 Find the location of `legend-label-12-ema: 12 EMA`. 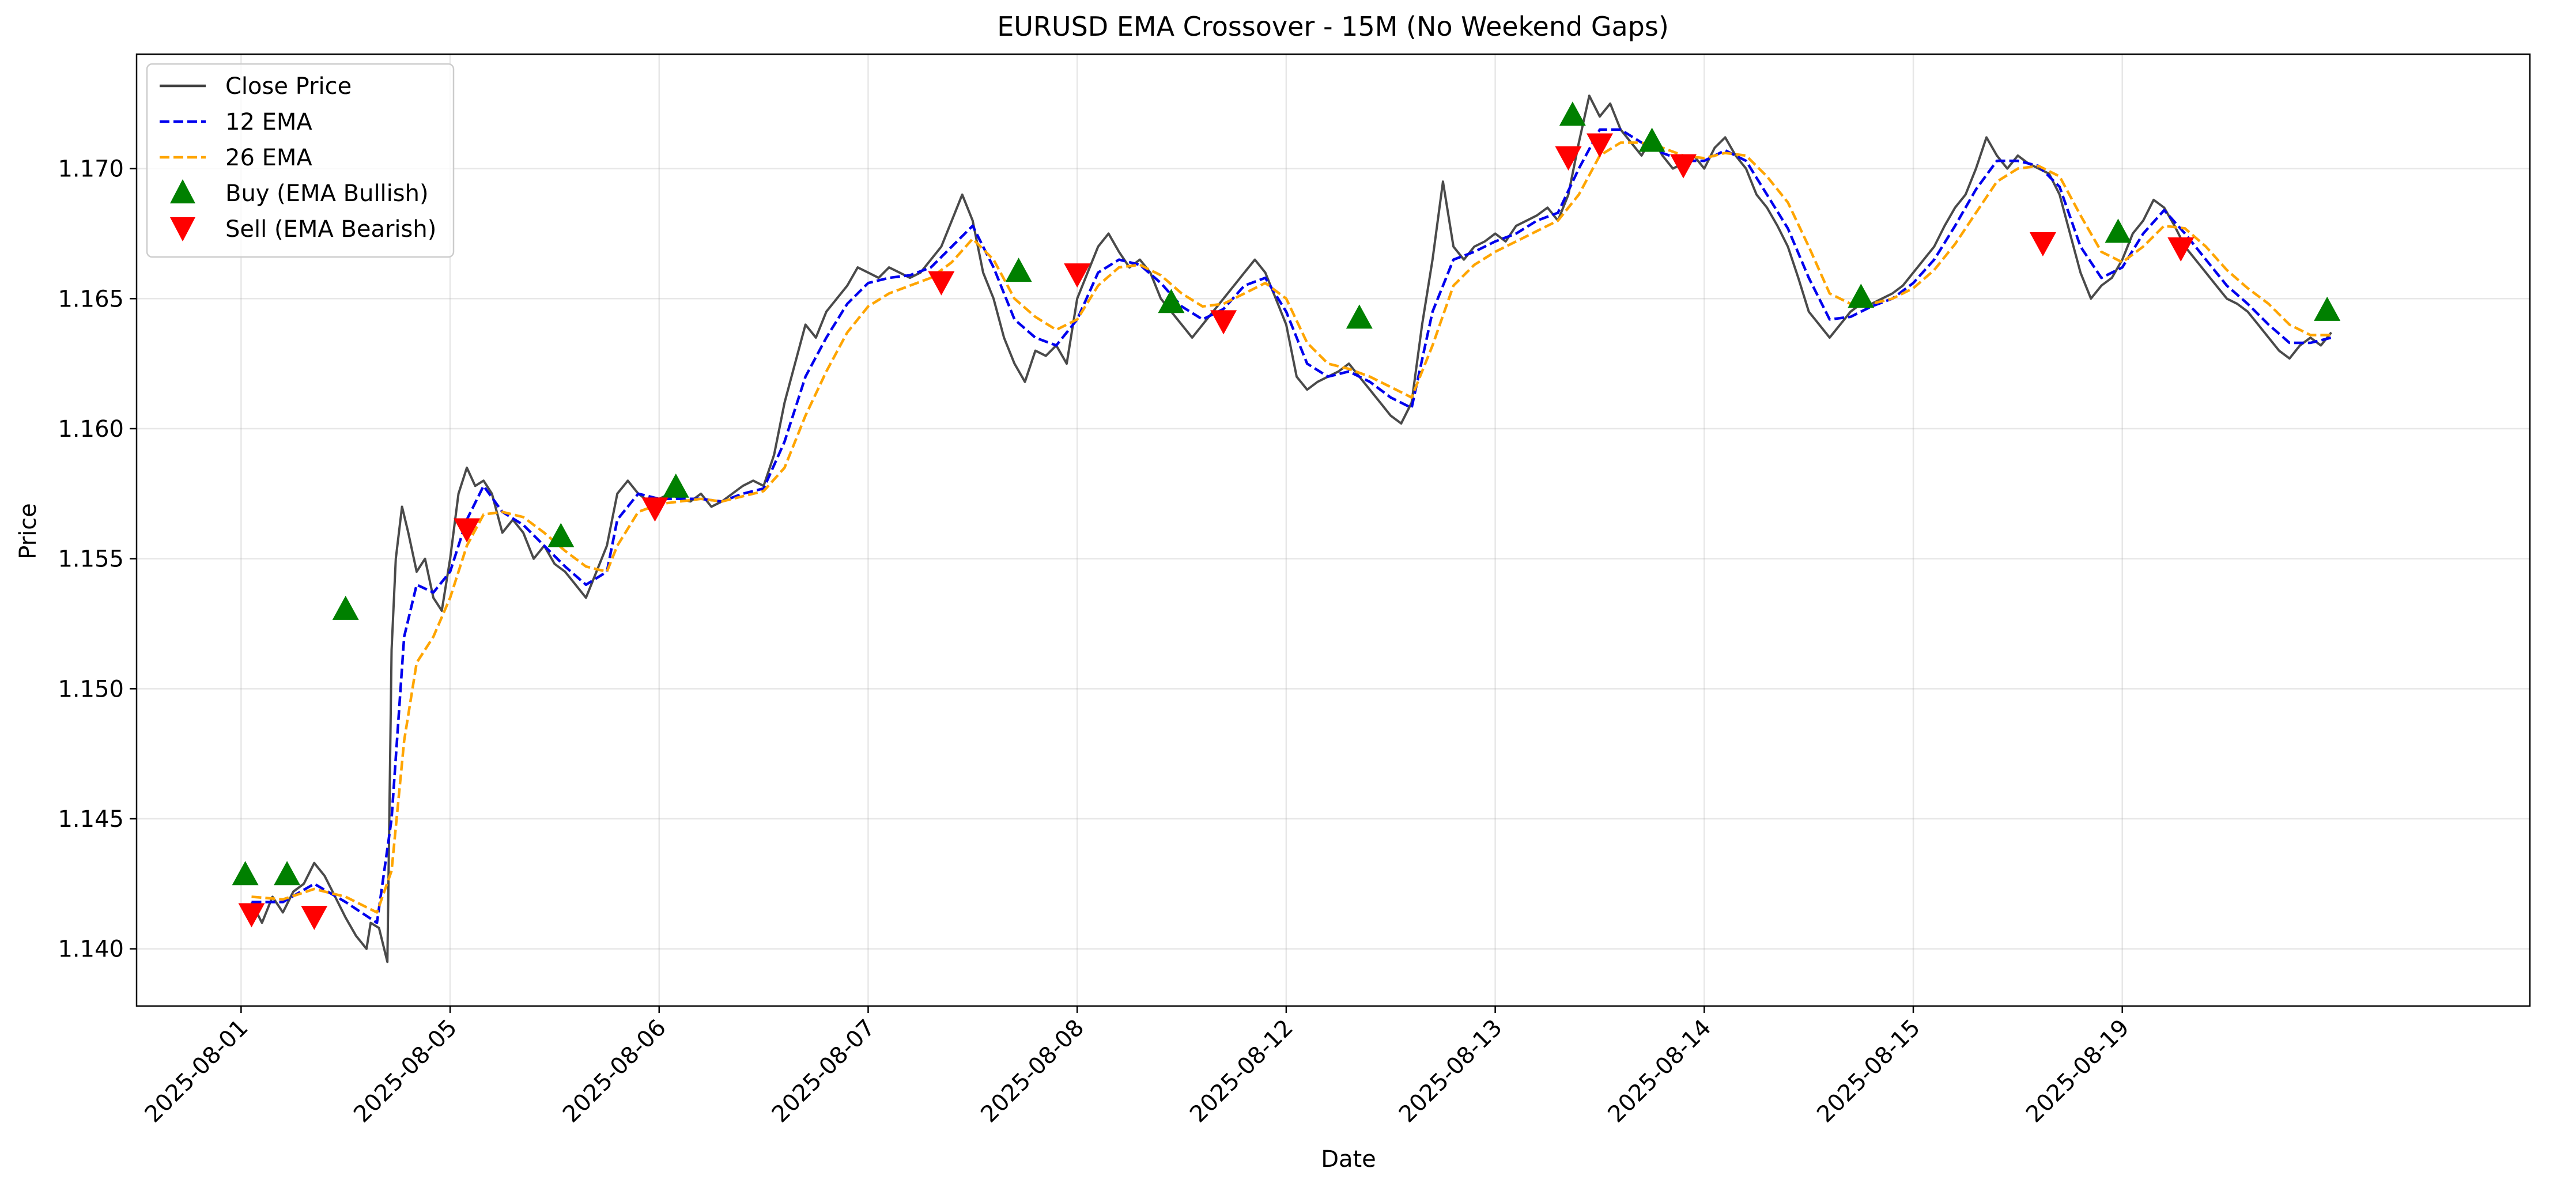

legend-label-12-ema: 12 EMA is located at coordinates (268, 122).